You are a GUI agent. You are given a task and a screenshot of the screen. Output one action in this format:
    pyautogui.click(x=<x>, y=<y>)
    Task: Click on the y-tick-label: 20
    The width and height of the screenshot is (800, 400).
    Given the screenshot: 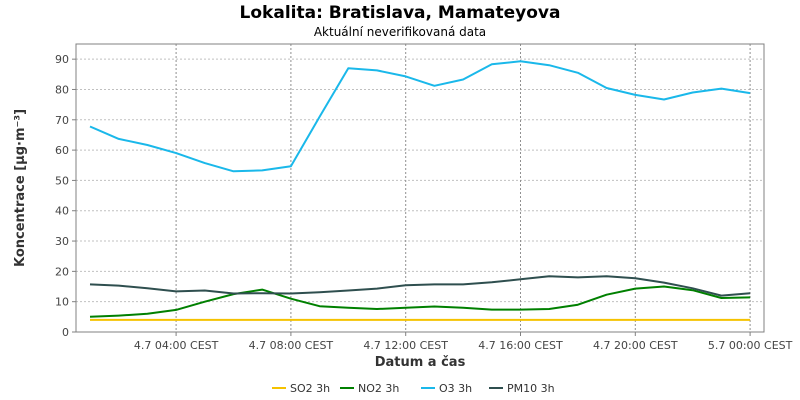 What is the action you would take?
    pyautogui.click(x=62, y=271)
    